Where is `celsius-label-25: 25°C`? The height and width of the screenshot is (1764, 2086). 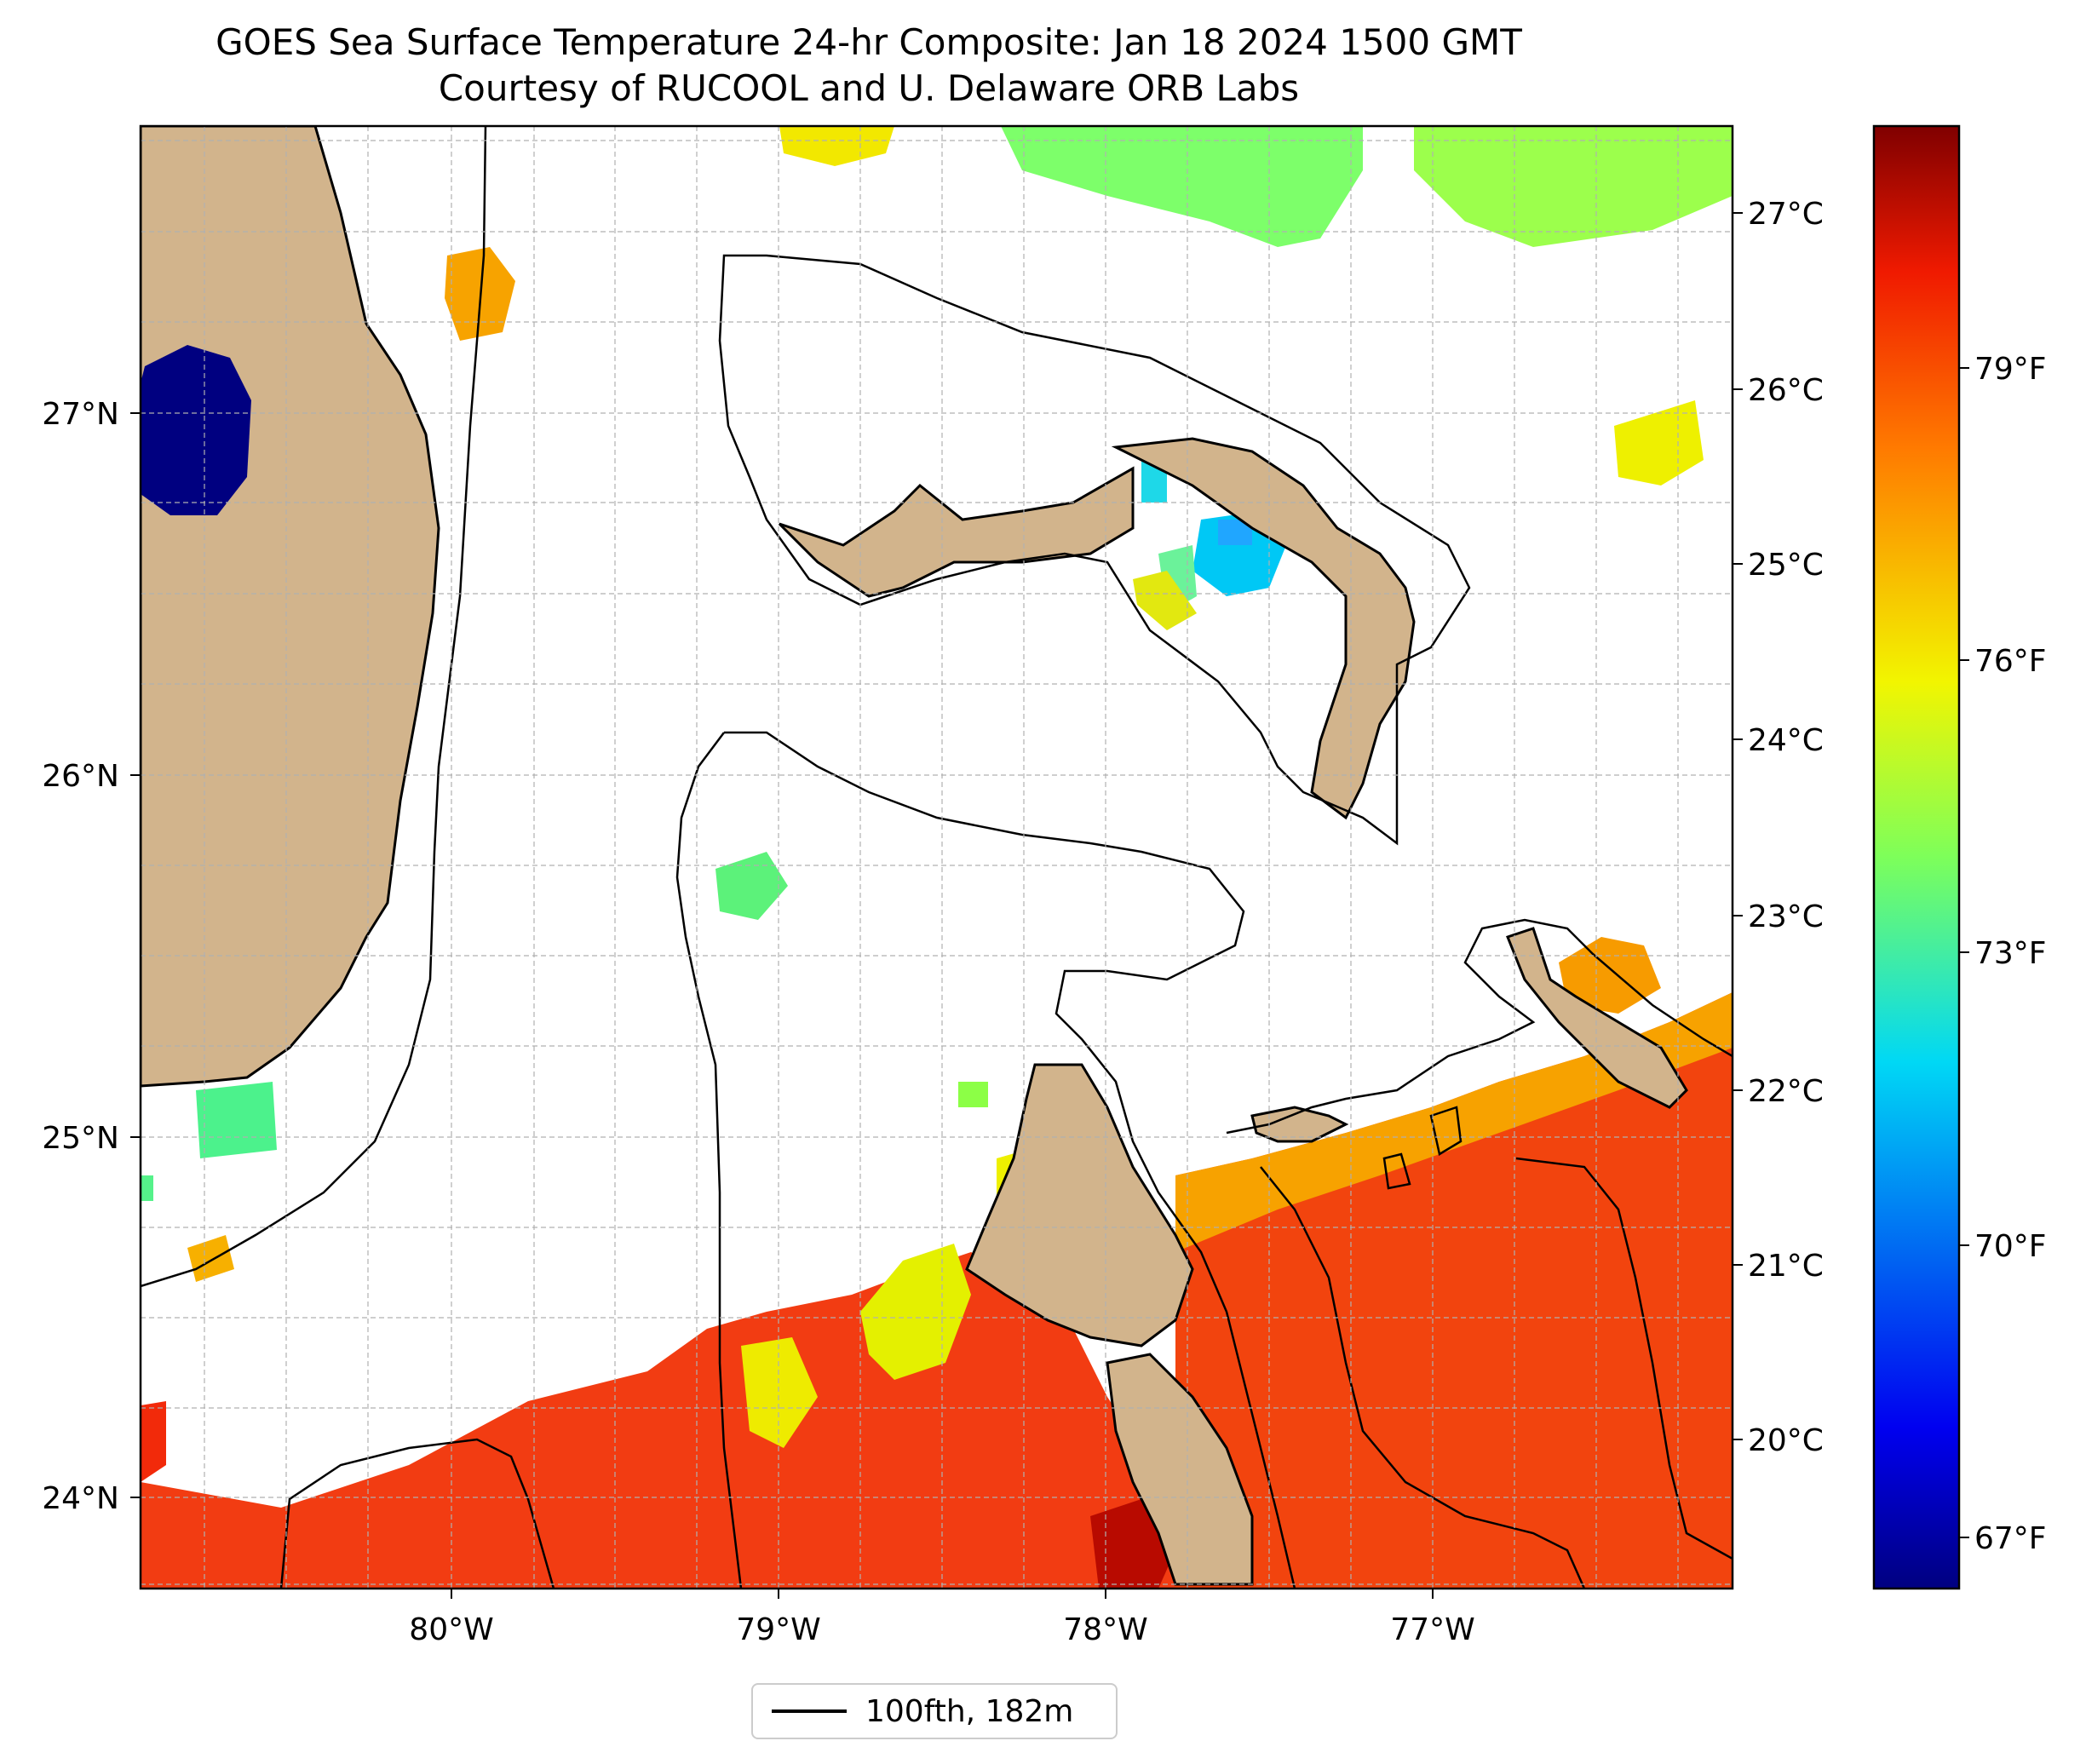
celsius-label-25: 25°C is located at coordinates (1786, 565).